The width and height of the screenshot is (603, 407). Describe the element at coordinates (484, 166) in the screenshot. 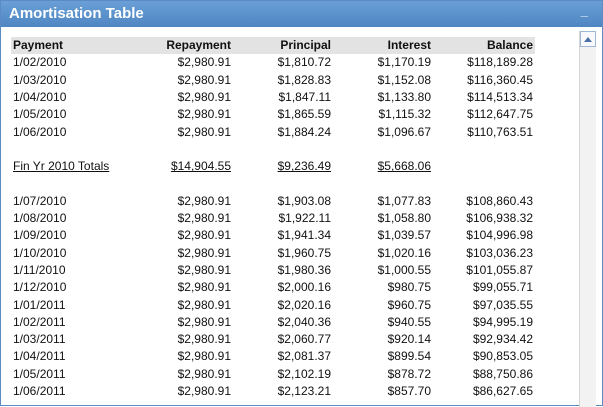

I see `totals-balance` at that location.